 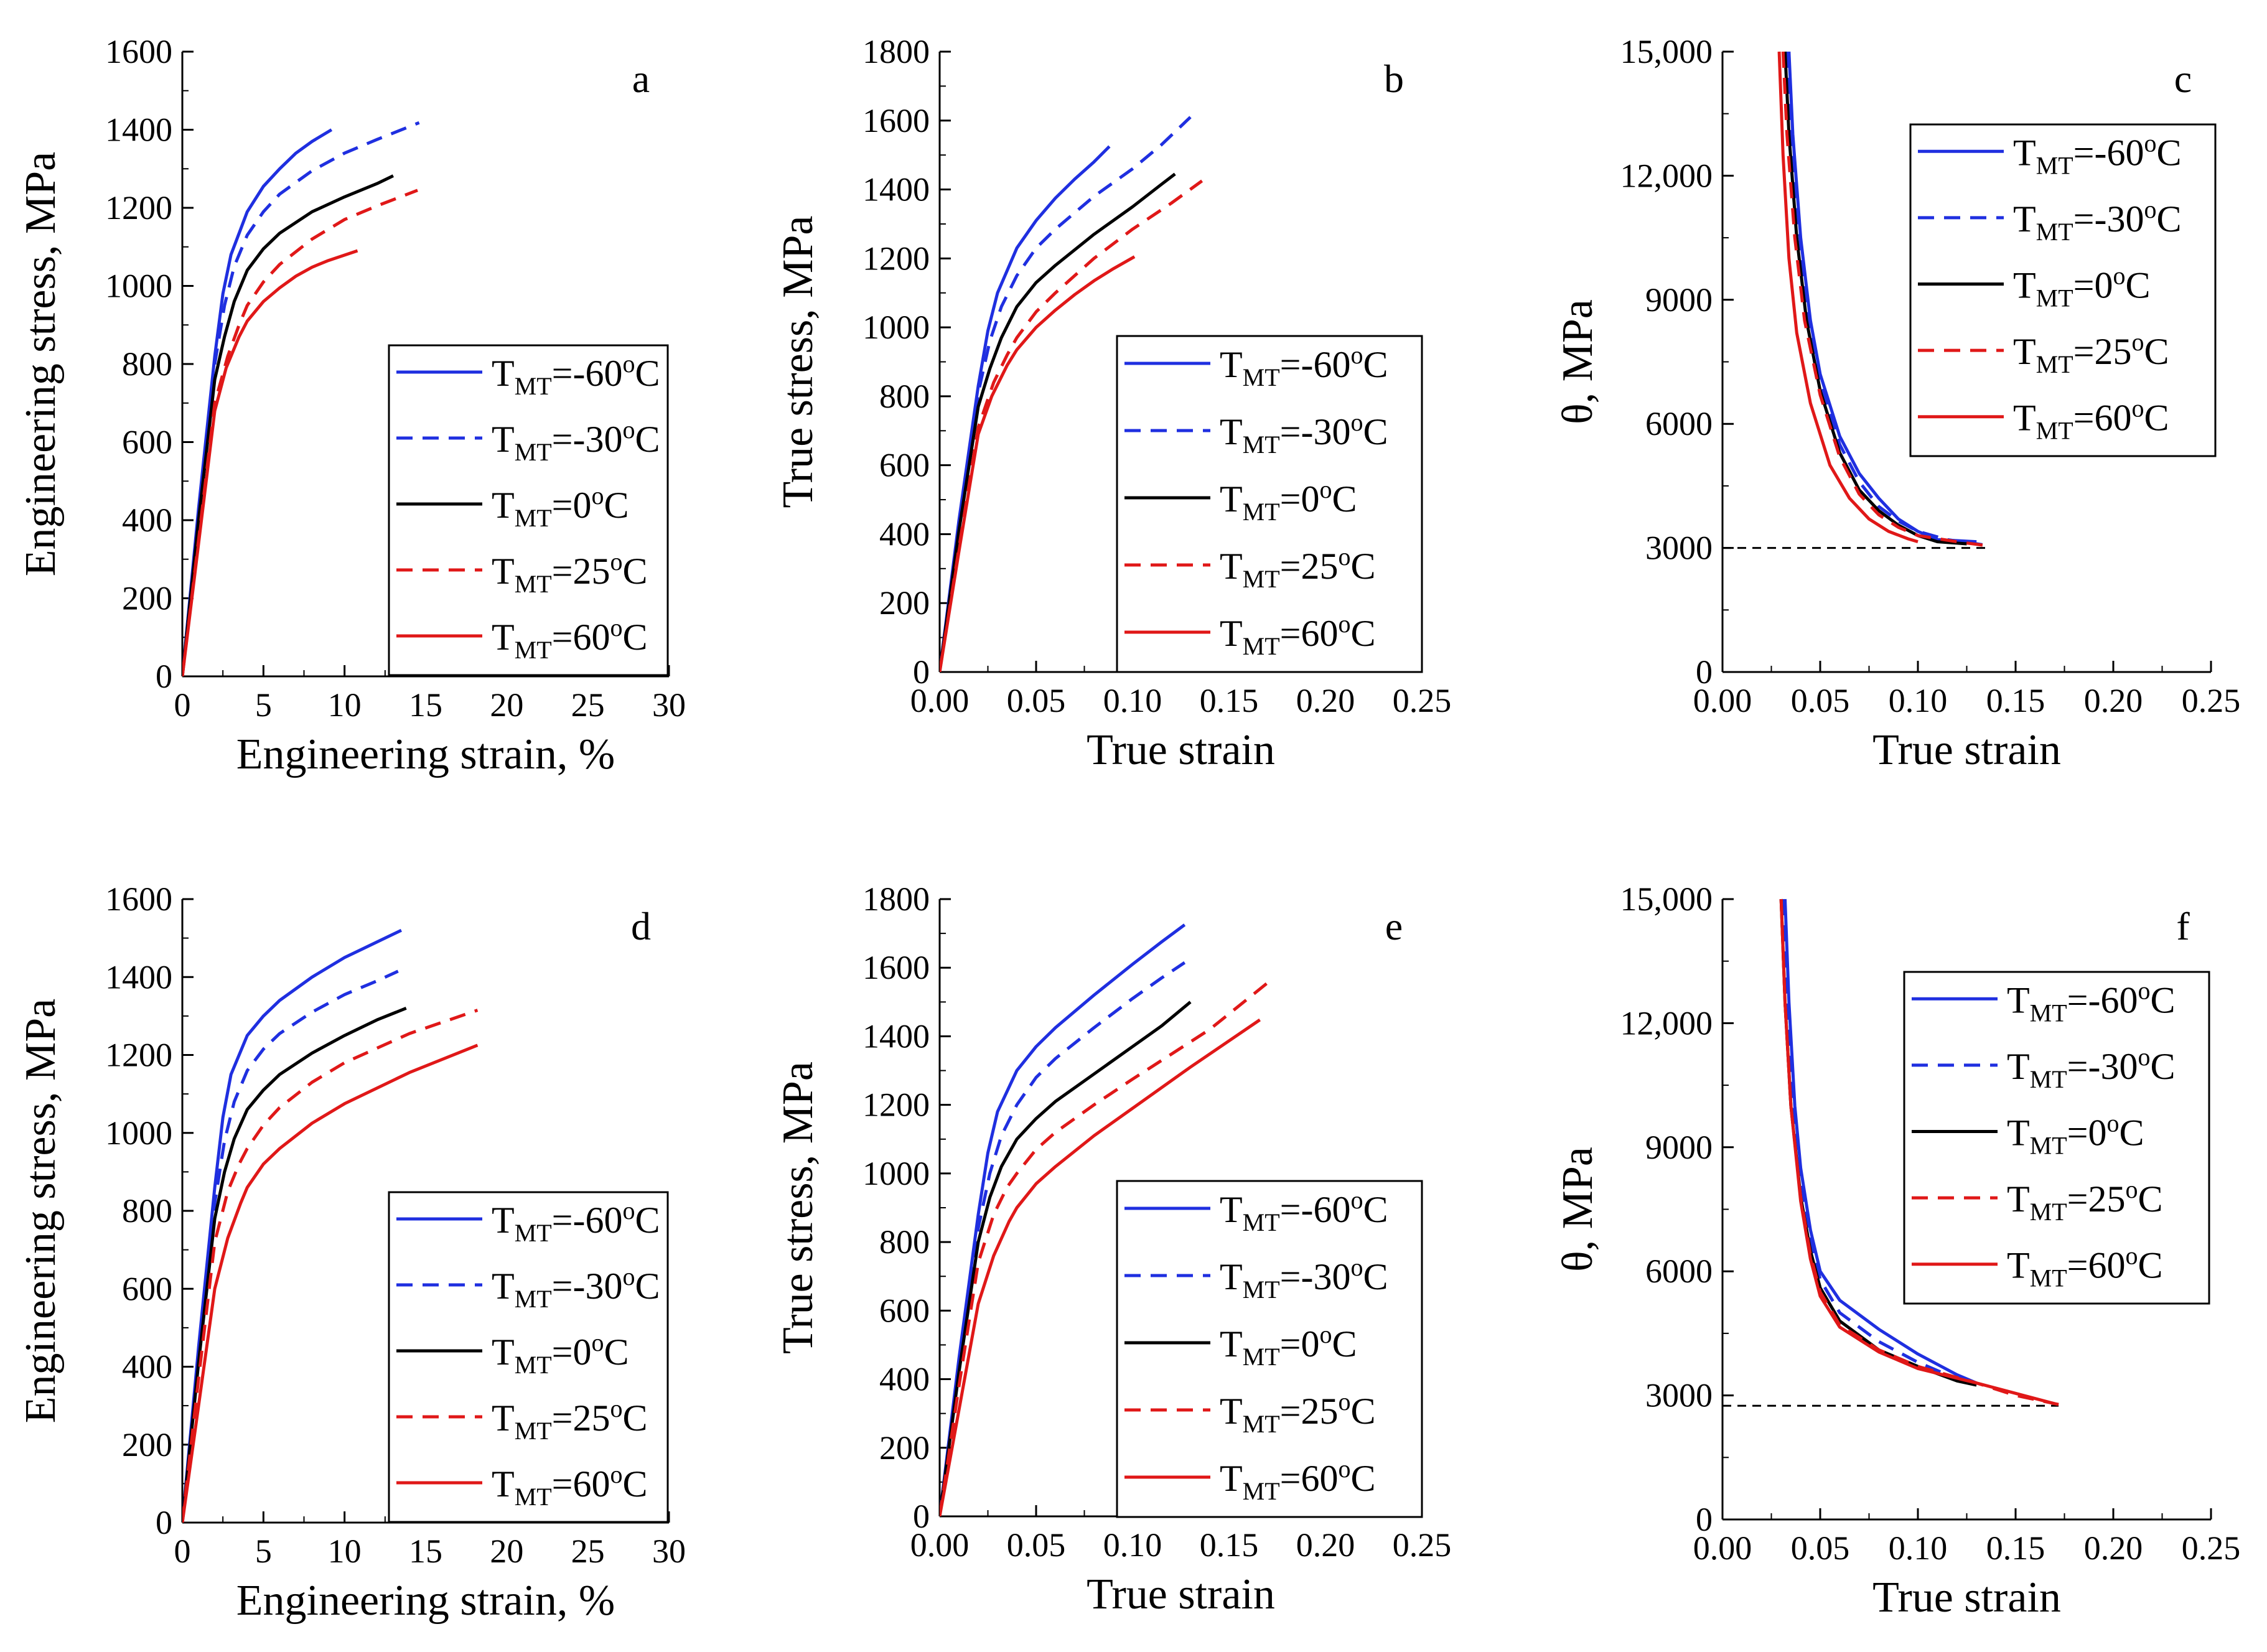 What do you see at coordinates (1394, 926) in the screenshot?
I see `panel-letter: e` at bounding box center [1394, 926].